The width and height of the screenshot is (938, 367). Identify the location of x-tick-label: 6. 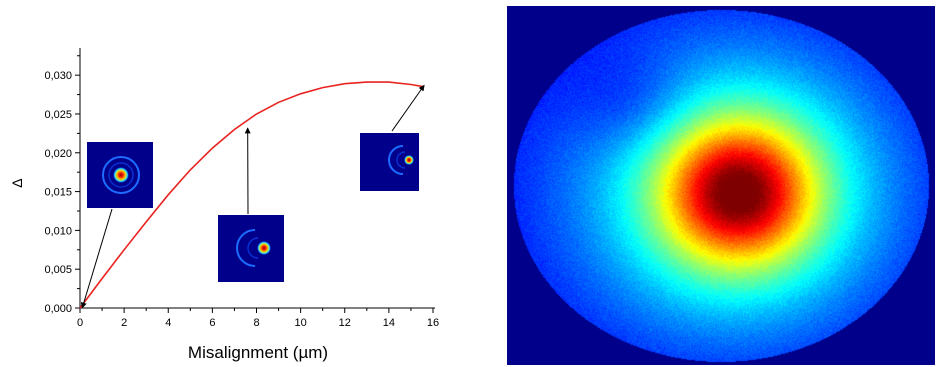
(212, 323).